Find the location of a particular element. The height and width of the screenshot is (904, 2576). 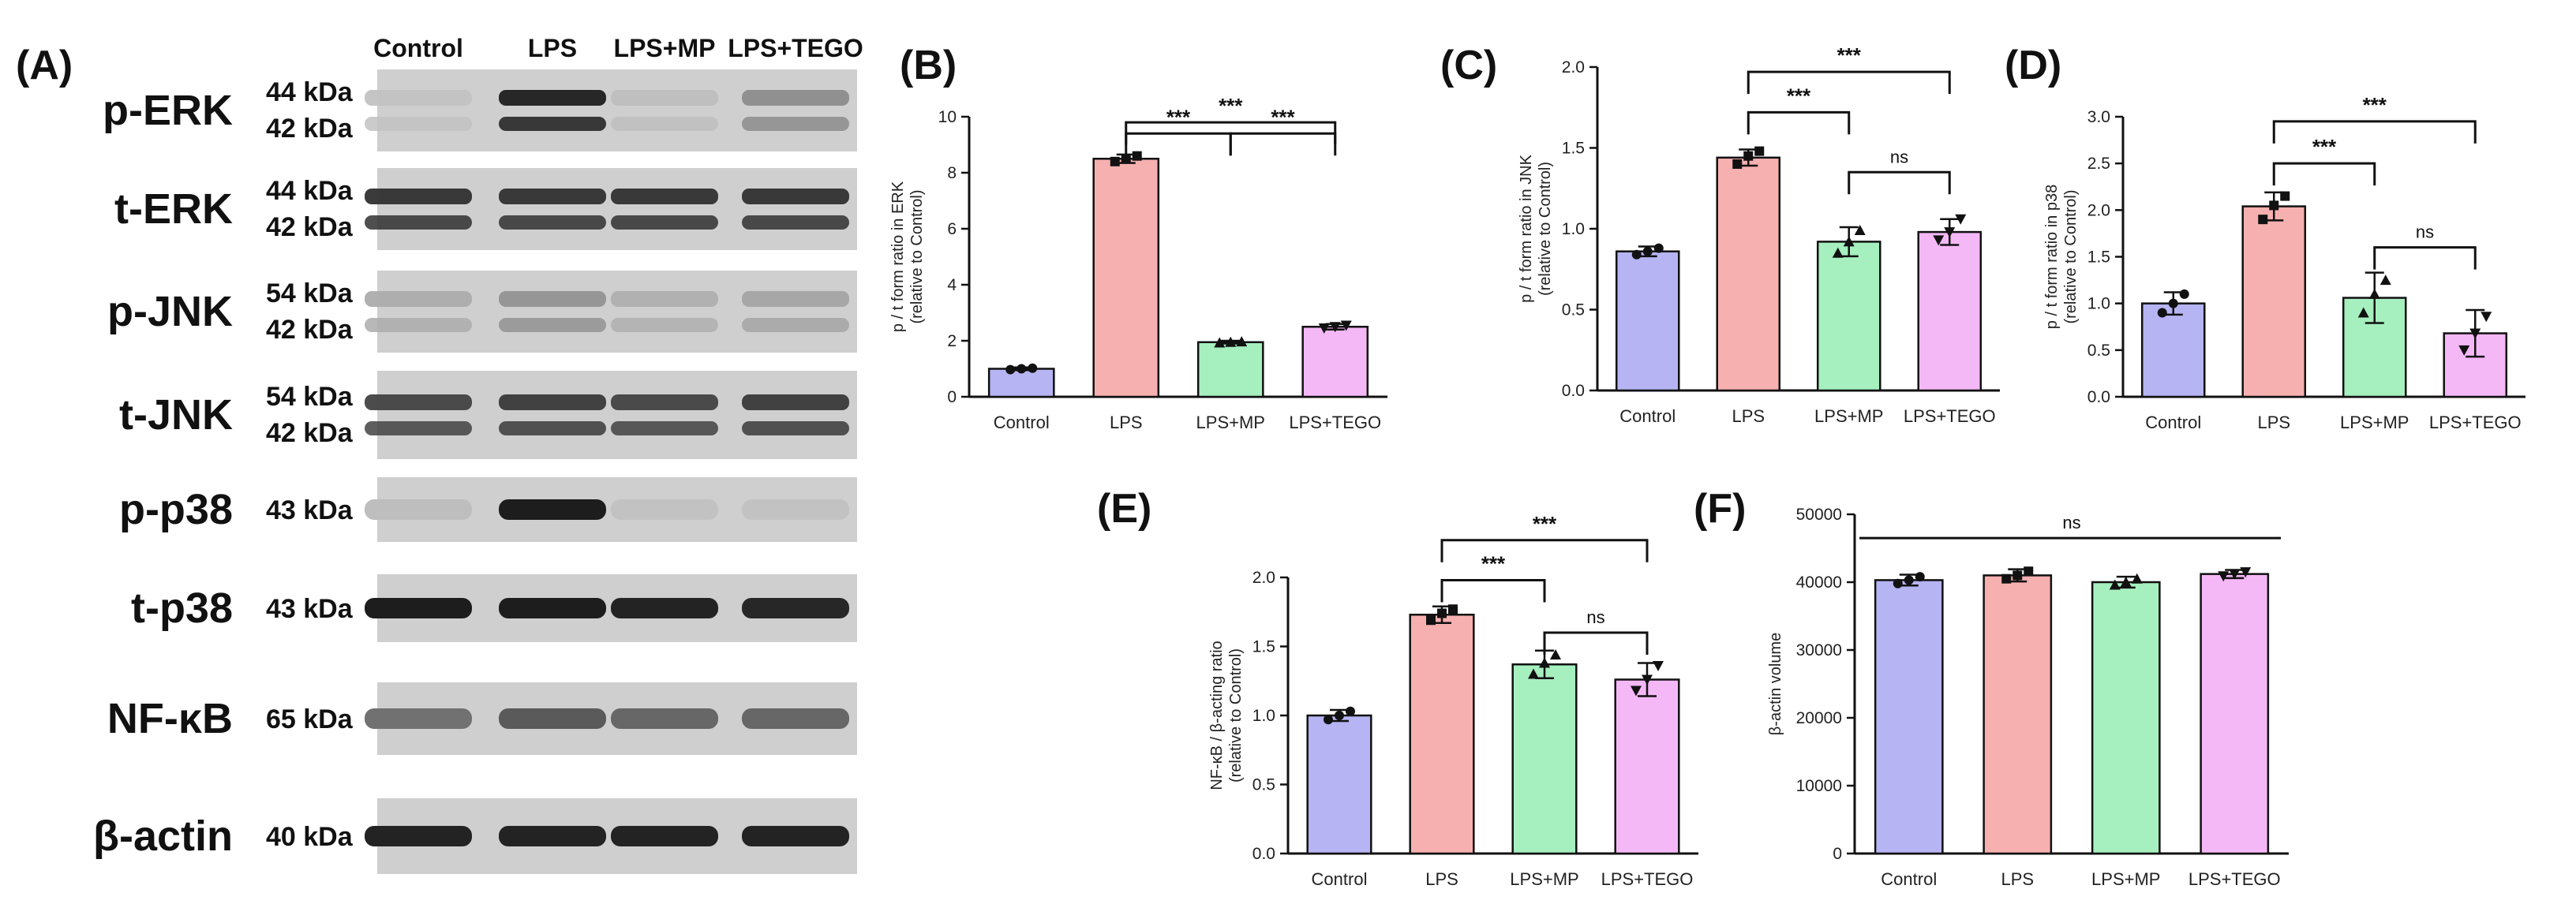

y-tick-label: 8 is located at coordinates (952, 173).